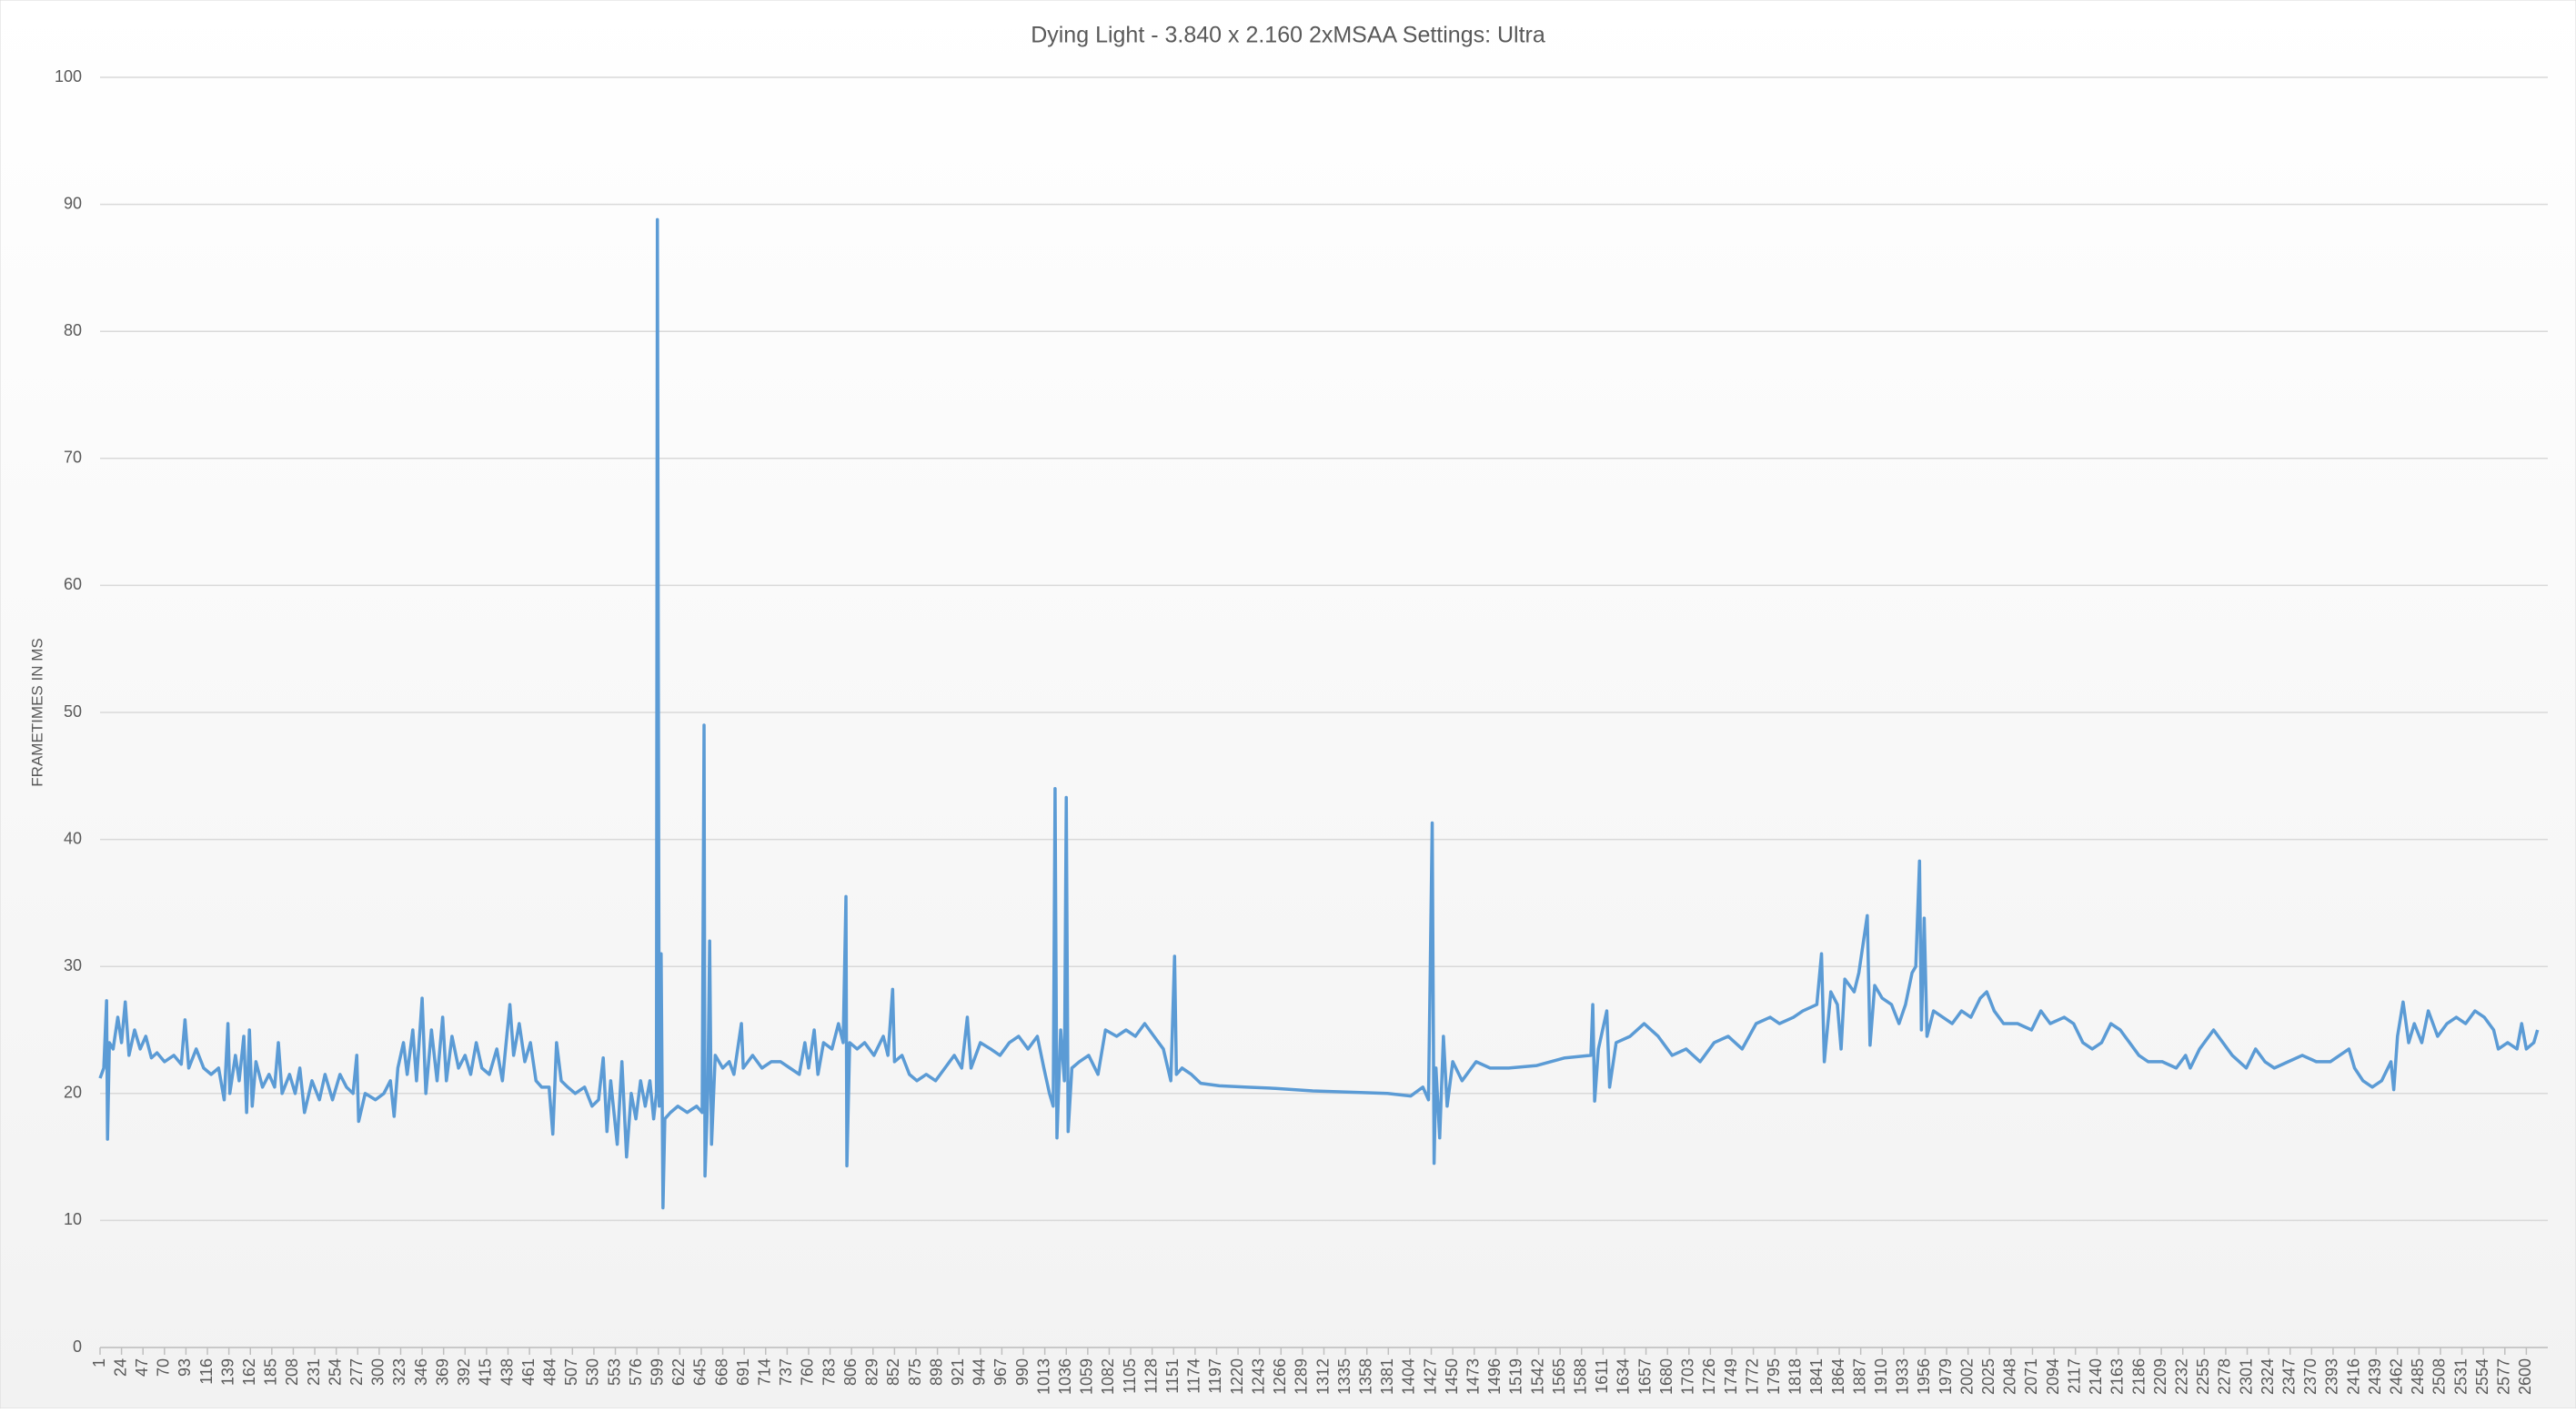 The height and width of the screenshot is (1413, 2576). Describe the element at coordinates (142, 1367) in the screenshot. I see `x-tick-label: 47` at that location.